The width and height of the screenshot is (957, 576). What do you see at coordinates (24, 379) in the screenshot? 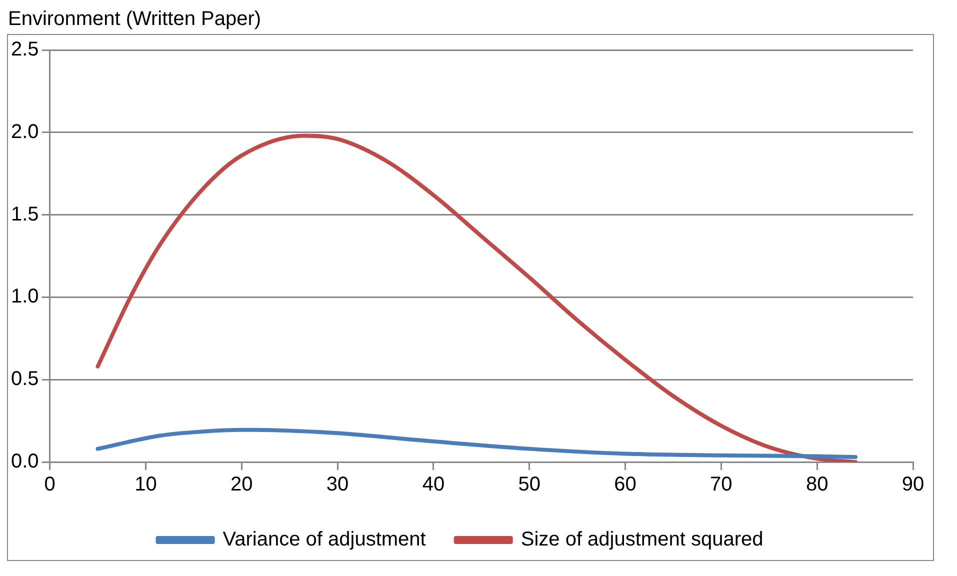
I see `y-tick-label: 0.5` at bounding box center [24, 379].